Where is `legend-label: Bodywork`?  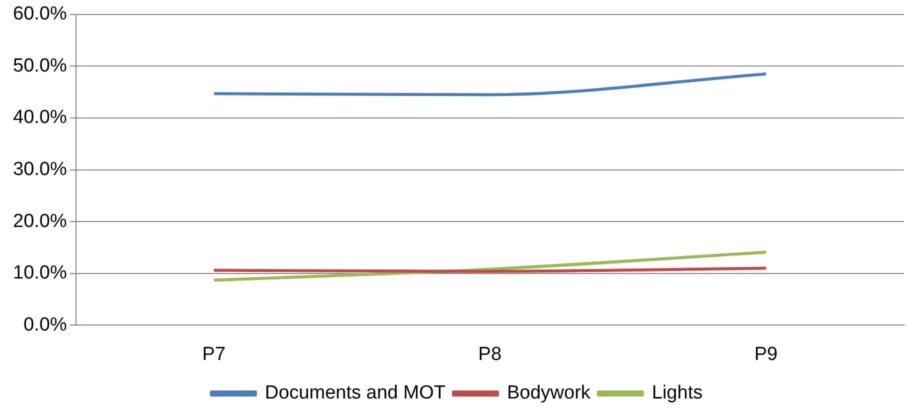
legend-label: Bodywork is located at coordinates (548, 393).